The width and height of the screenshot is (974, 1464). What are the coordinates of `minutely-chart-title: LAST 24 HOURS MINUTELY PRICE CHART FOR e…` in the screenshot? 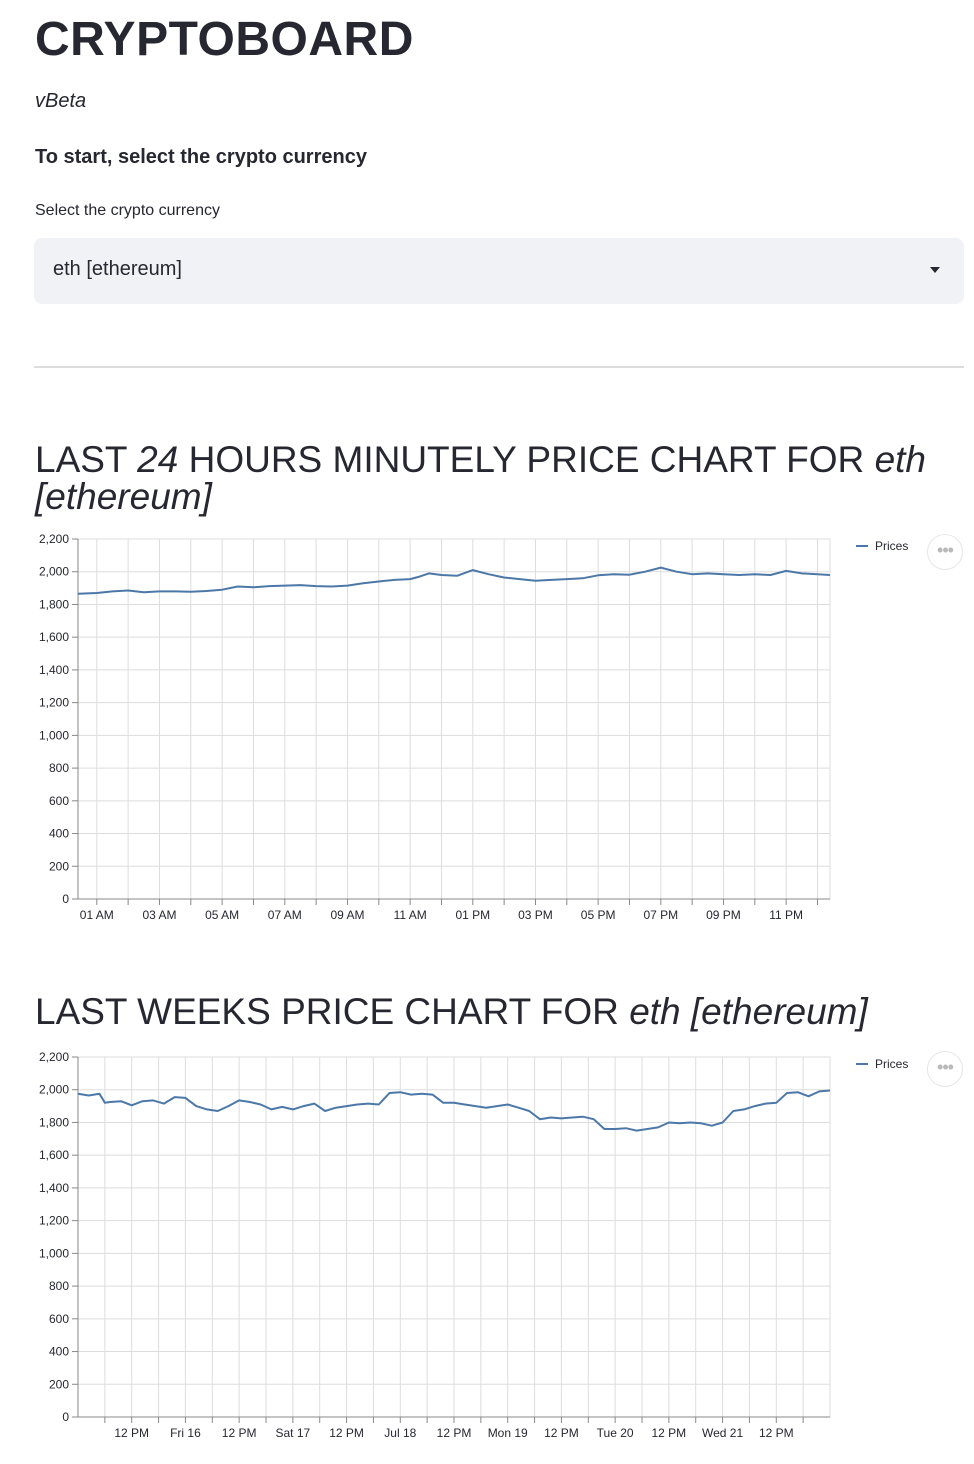 It's located at (495, 478).